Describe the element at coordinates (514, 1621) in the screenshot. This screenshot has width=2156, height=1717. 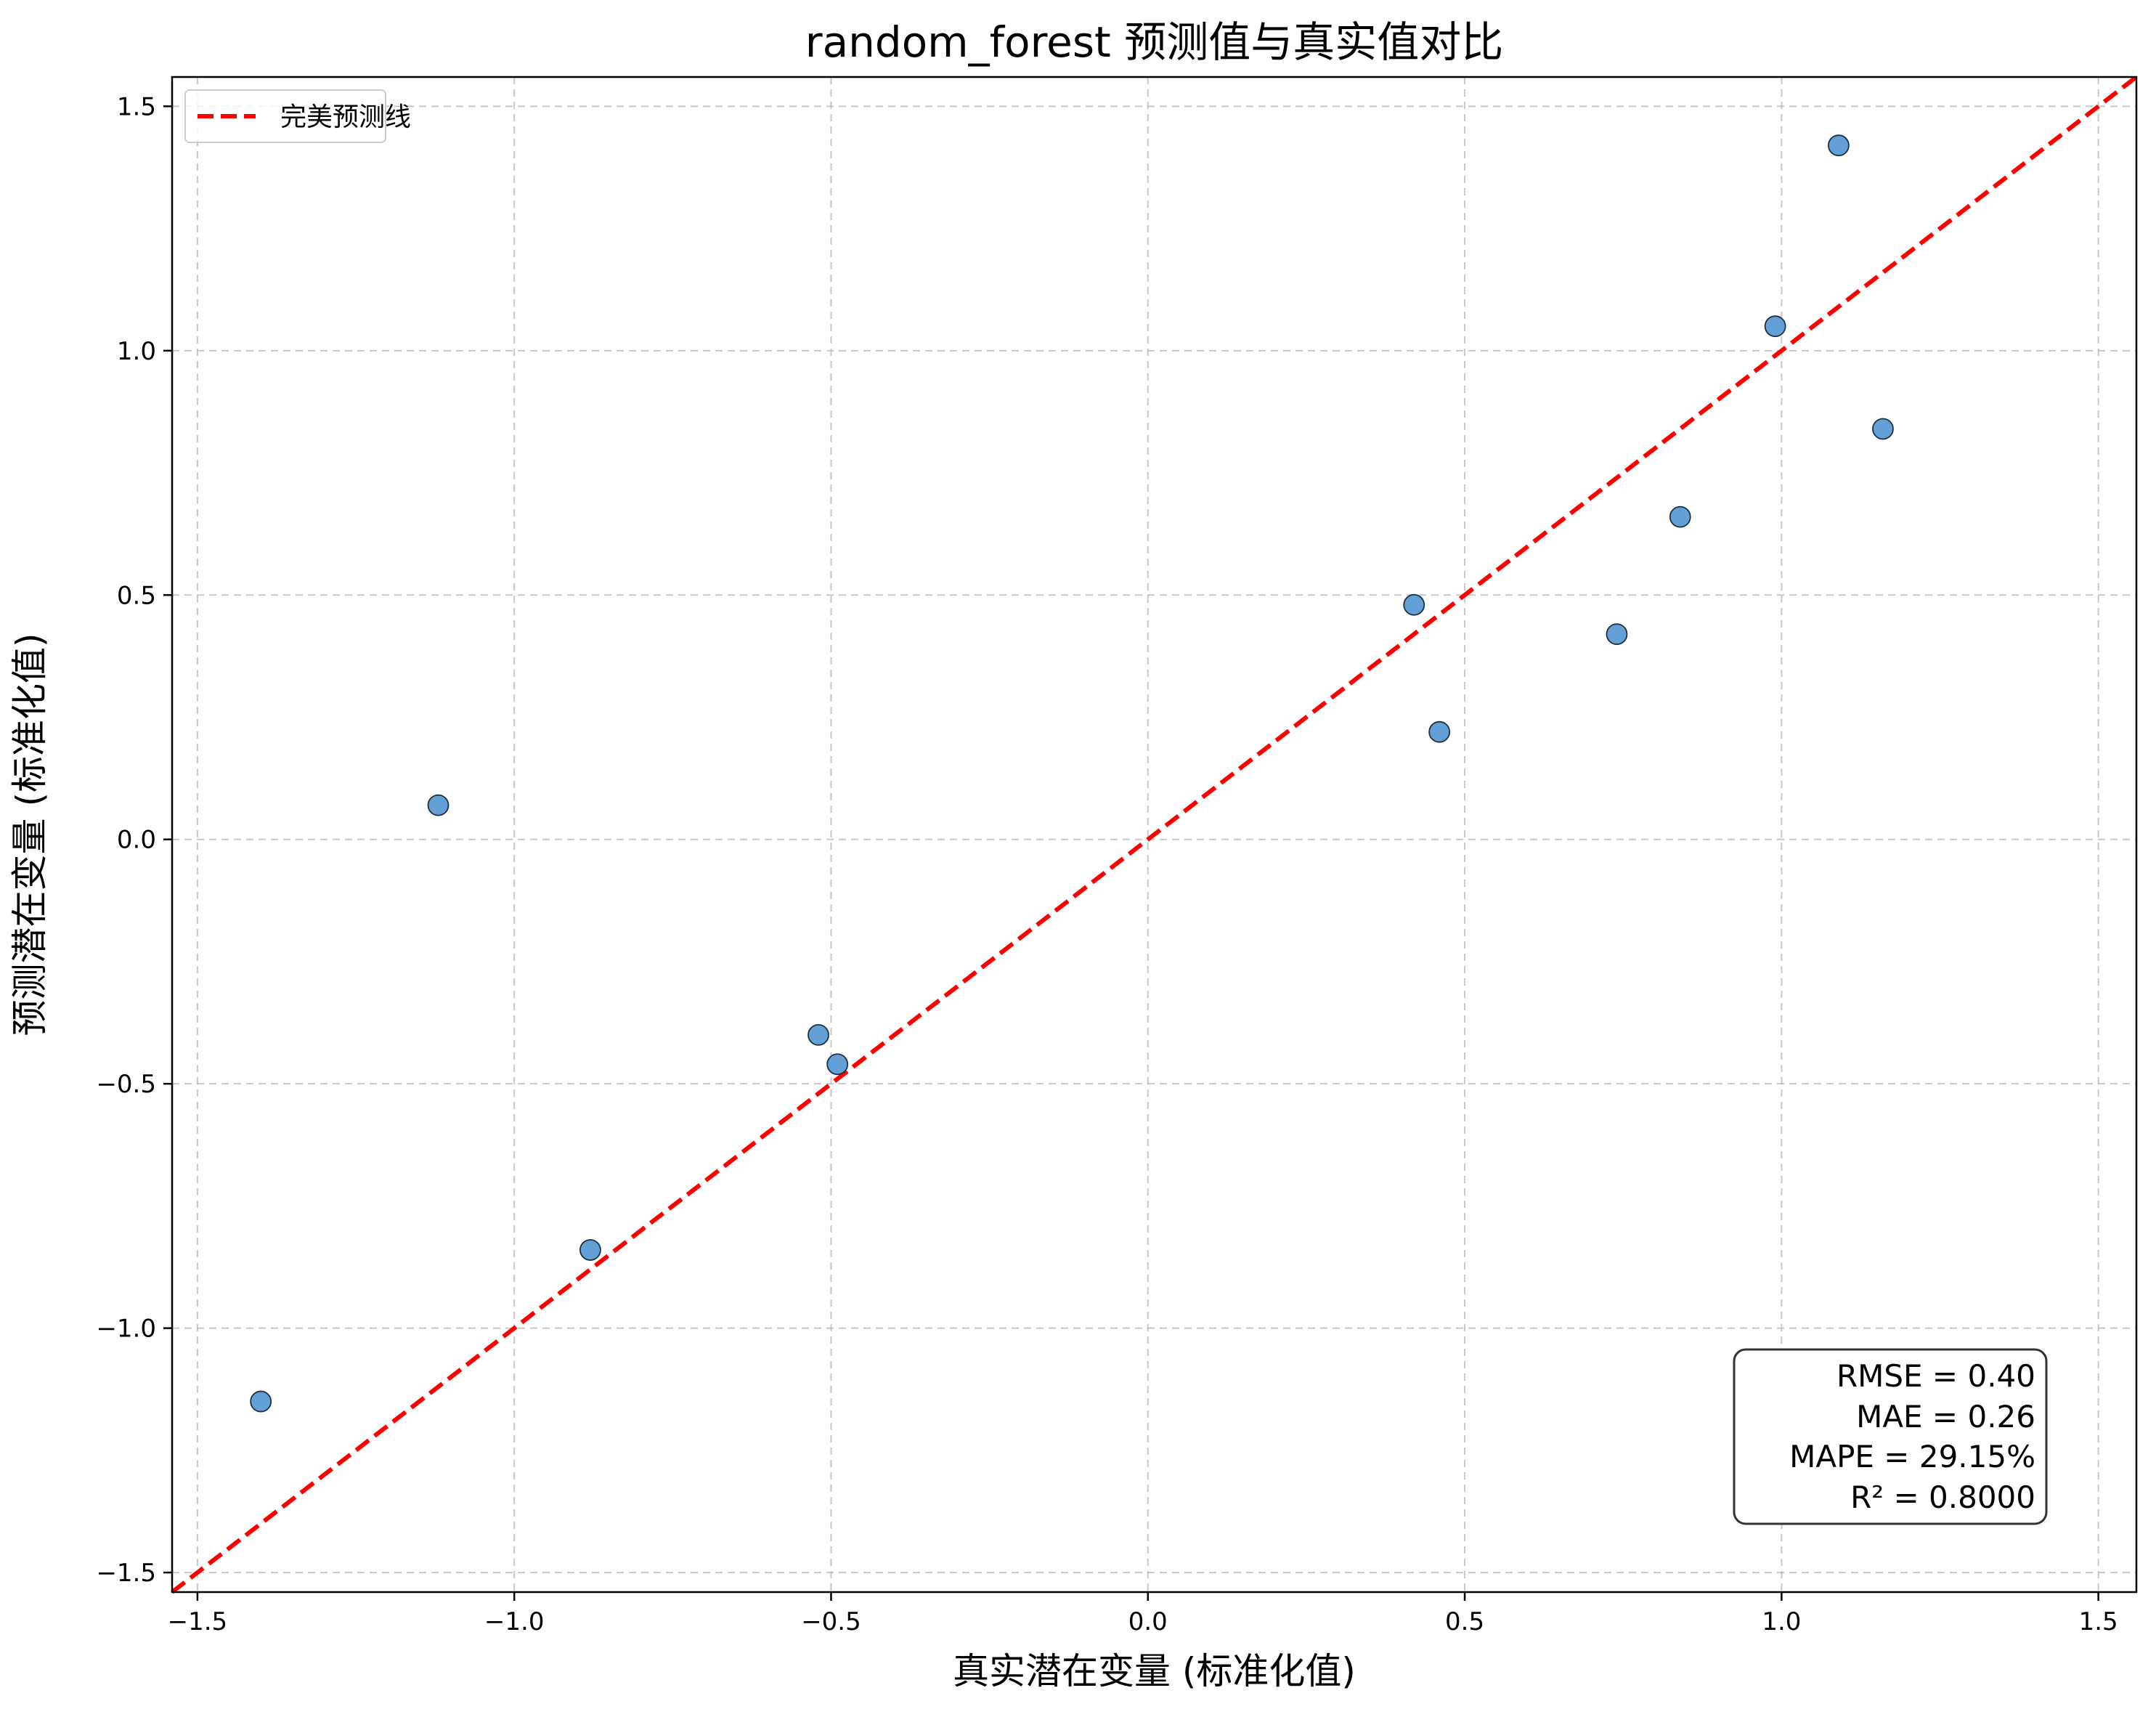
I see `x-tick-label: −1.0` at that location.